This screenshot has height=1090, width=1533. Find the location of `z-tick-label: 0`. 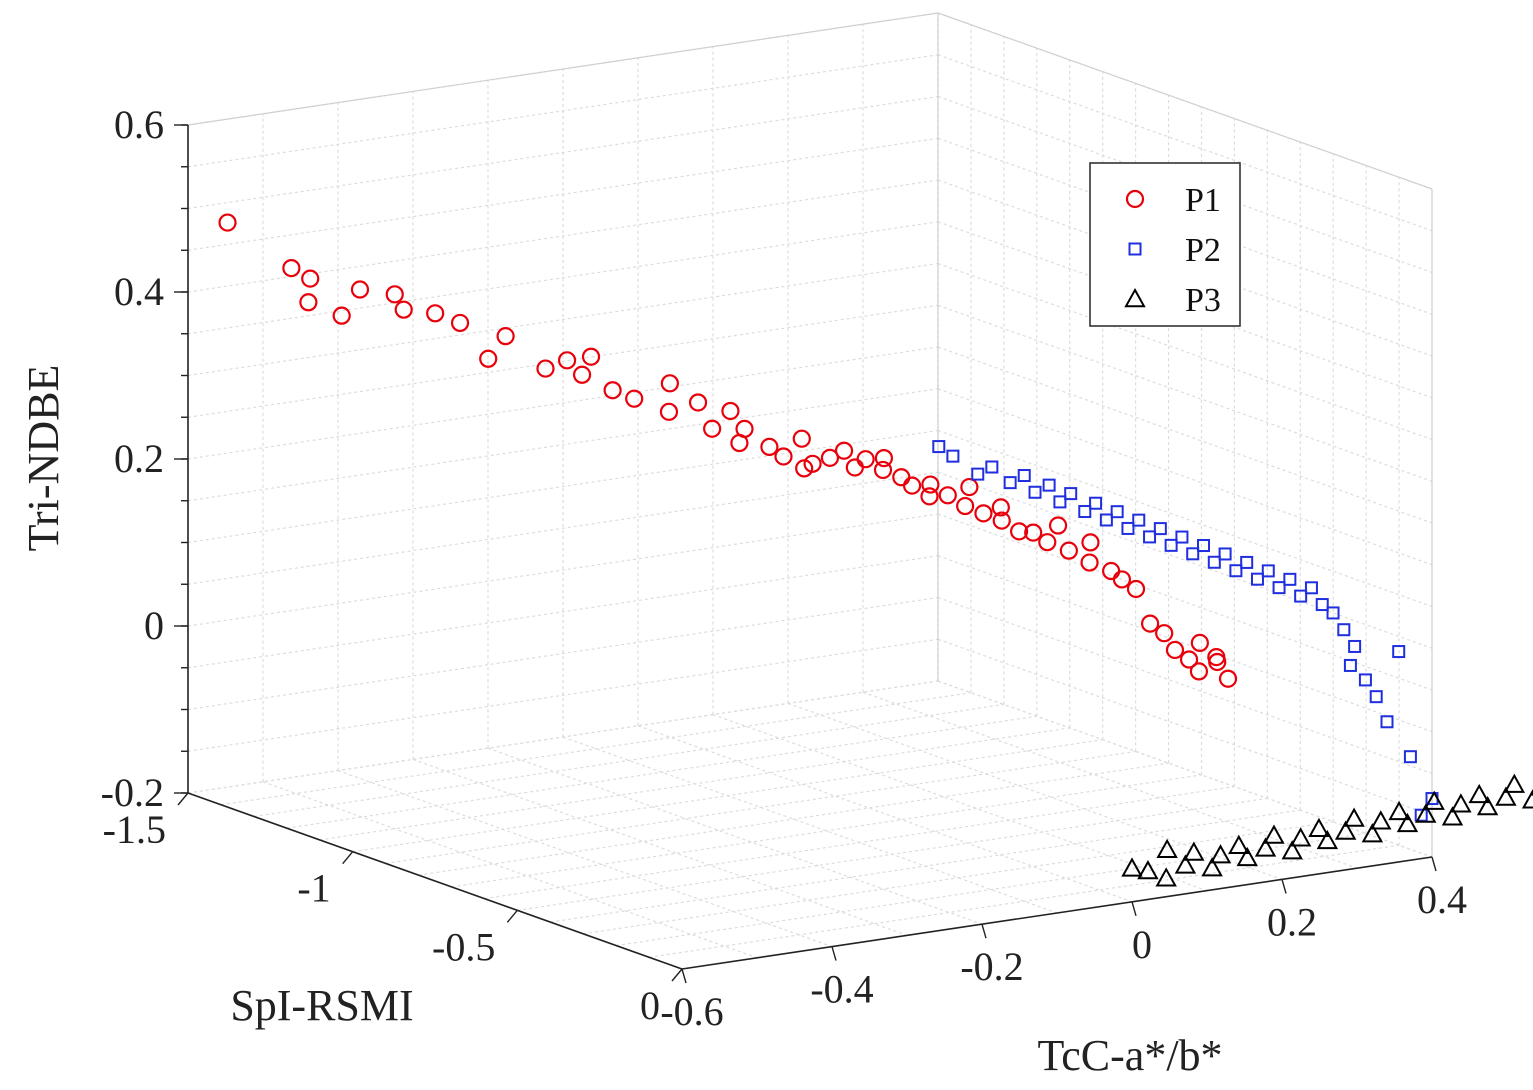

z-tick-label: 0 is located at coordinates (154, 625).